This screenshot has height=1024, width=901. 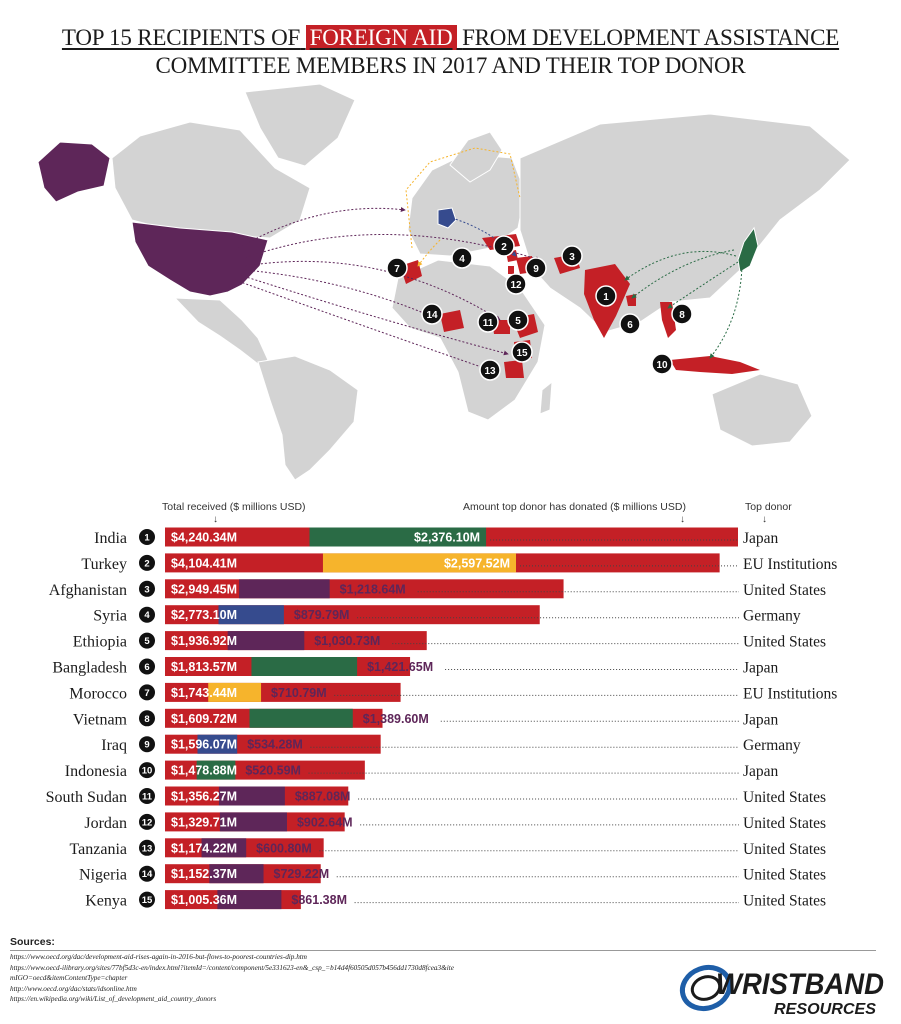 I want to click on wristband-resources-logo: WRISTBAND RESOURCES, so click(x=781, y=991).